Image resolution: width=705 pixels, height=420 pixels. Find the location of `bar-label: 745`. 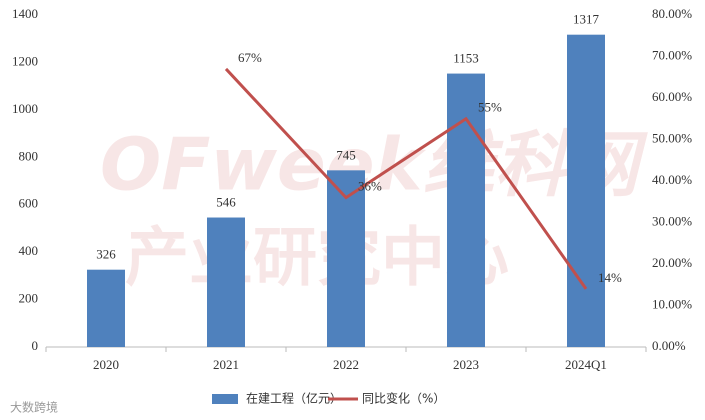

bar-label: 745 is located at coordinates (346, 154).